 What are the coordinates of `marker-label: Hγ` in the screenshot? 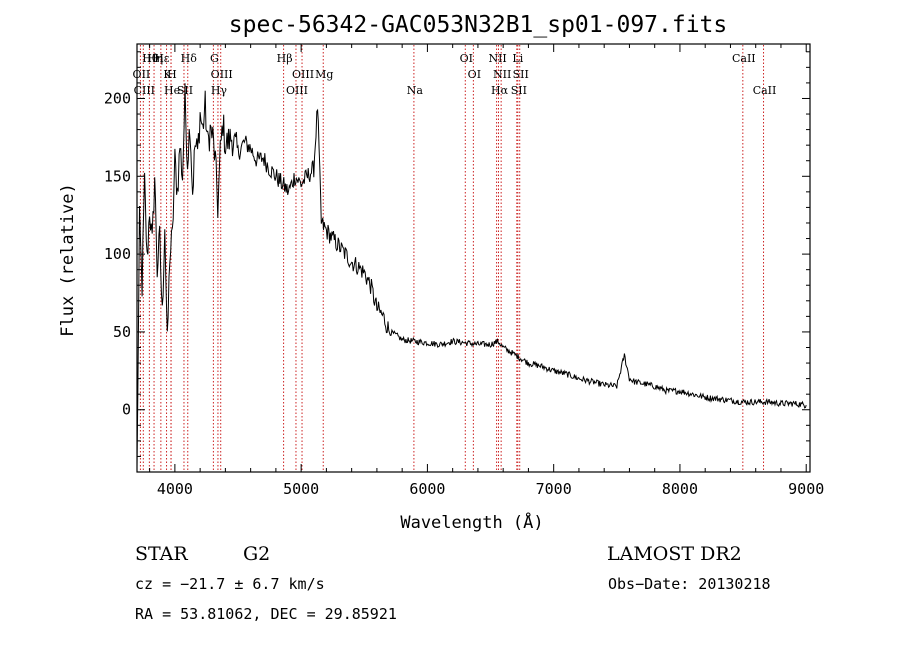 It's located at (219, 90).